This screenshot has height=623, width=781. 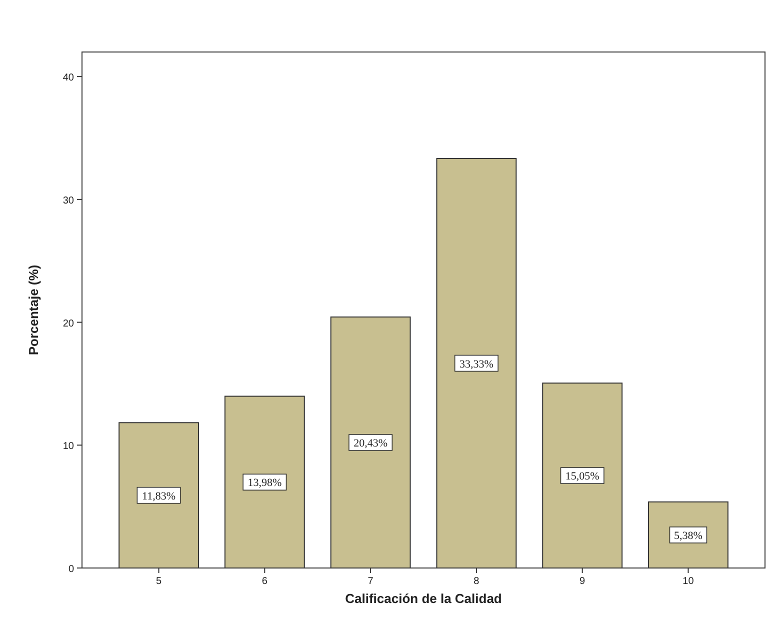 What do you see at coordinates (371, 581) in the screenshot?
I see `x-tick-label: 7` at bounding box center [371, 581].